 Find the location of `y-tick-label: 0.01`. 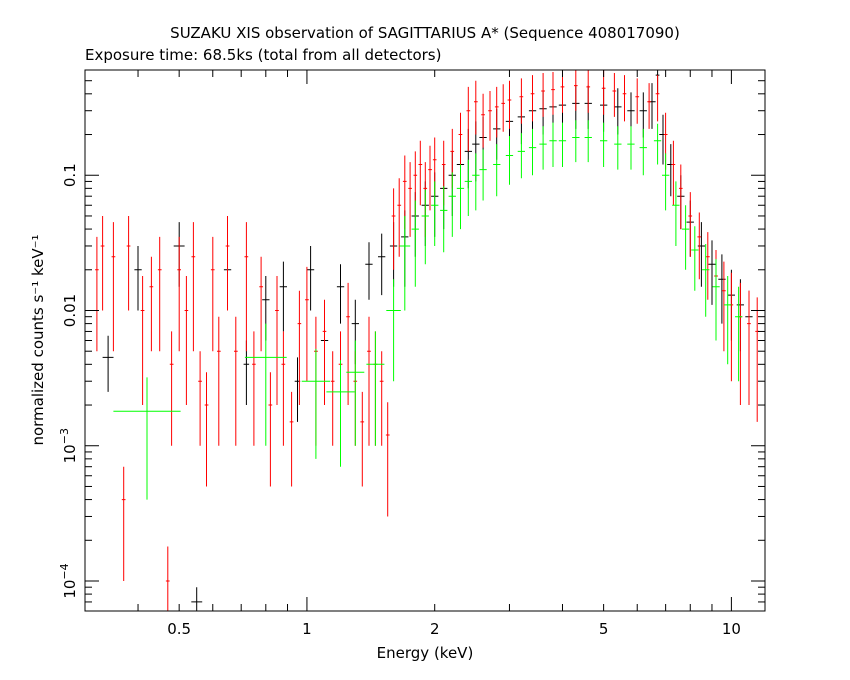

y-tick-label: 0.01 is located at coordinates (70, 310).